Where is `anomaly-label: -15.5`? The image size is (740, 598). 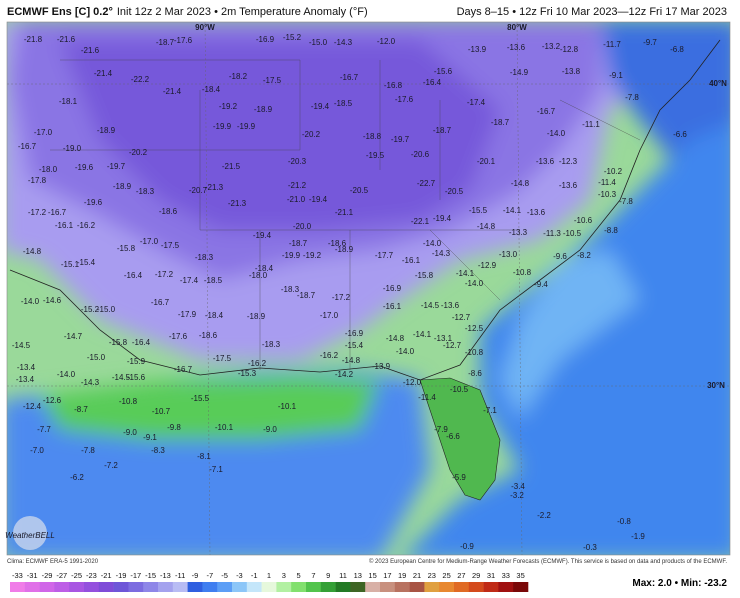
anomaly-label: -15.5 is located at coordinates (200, 398).